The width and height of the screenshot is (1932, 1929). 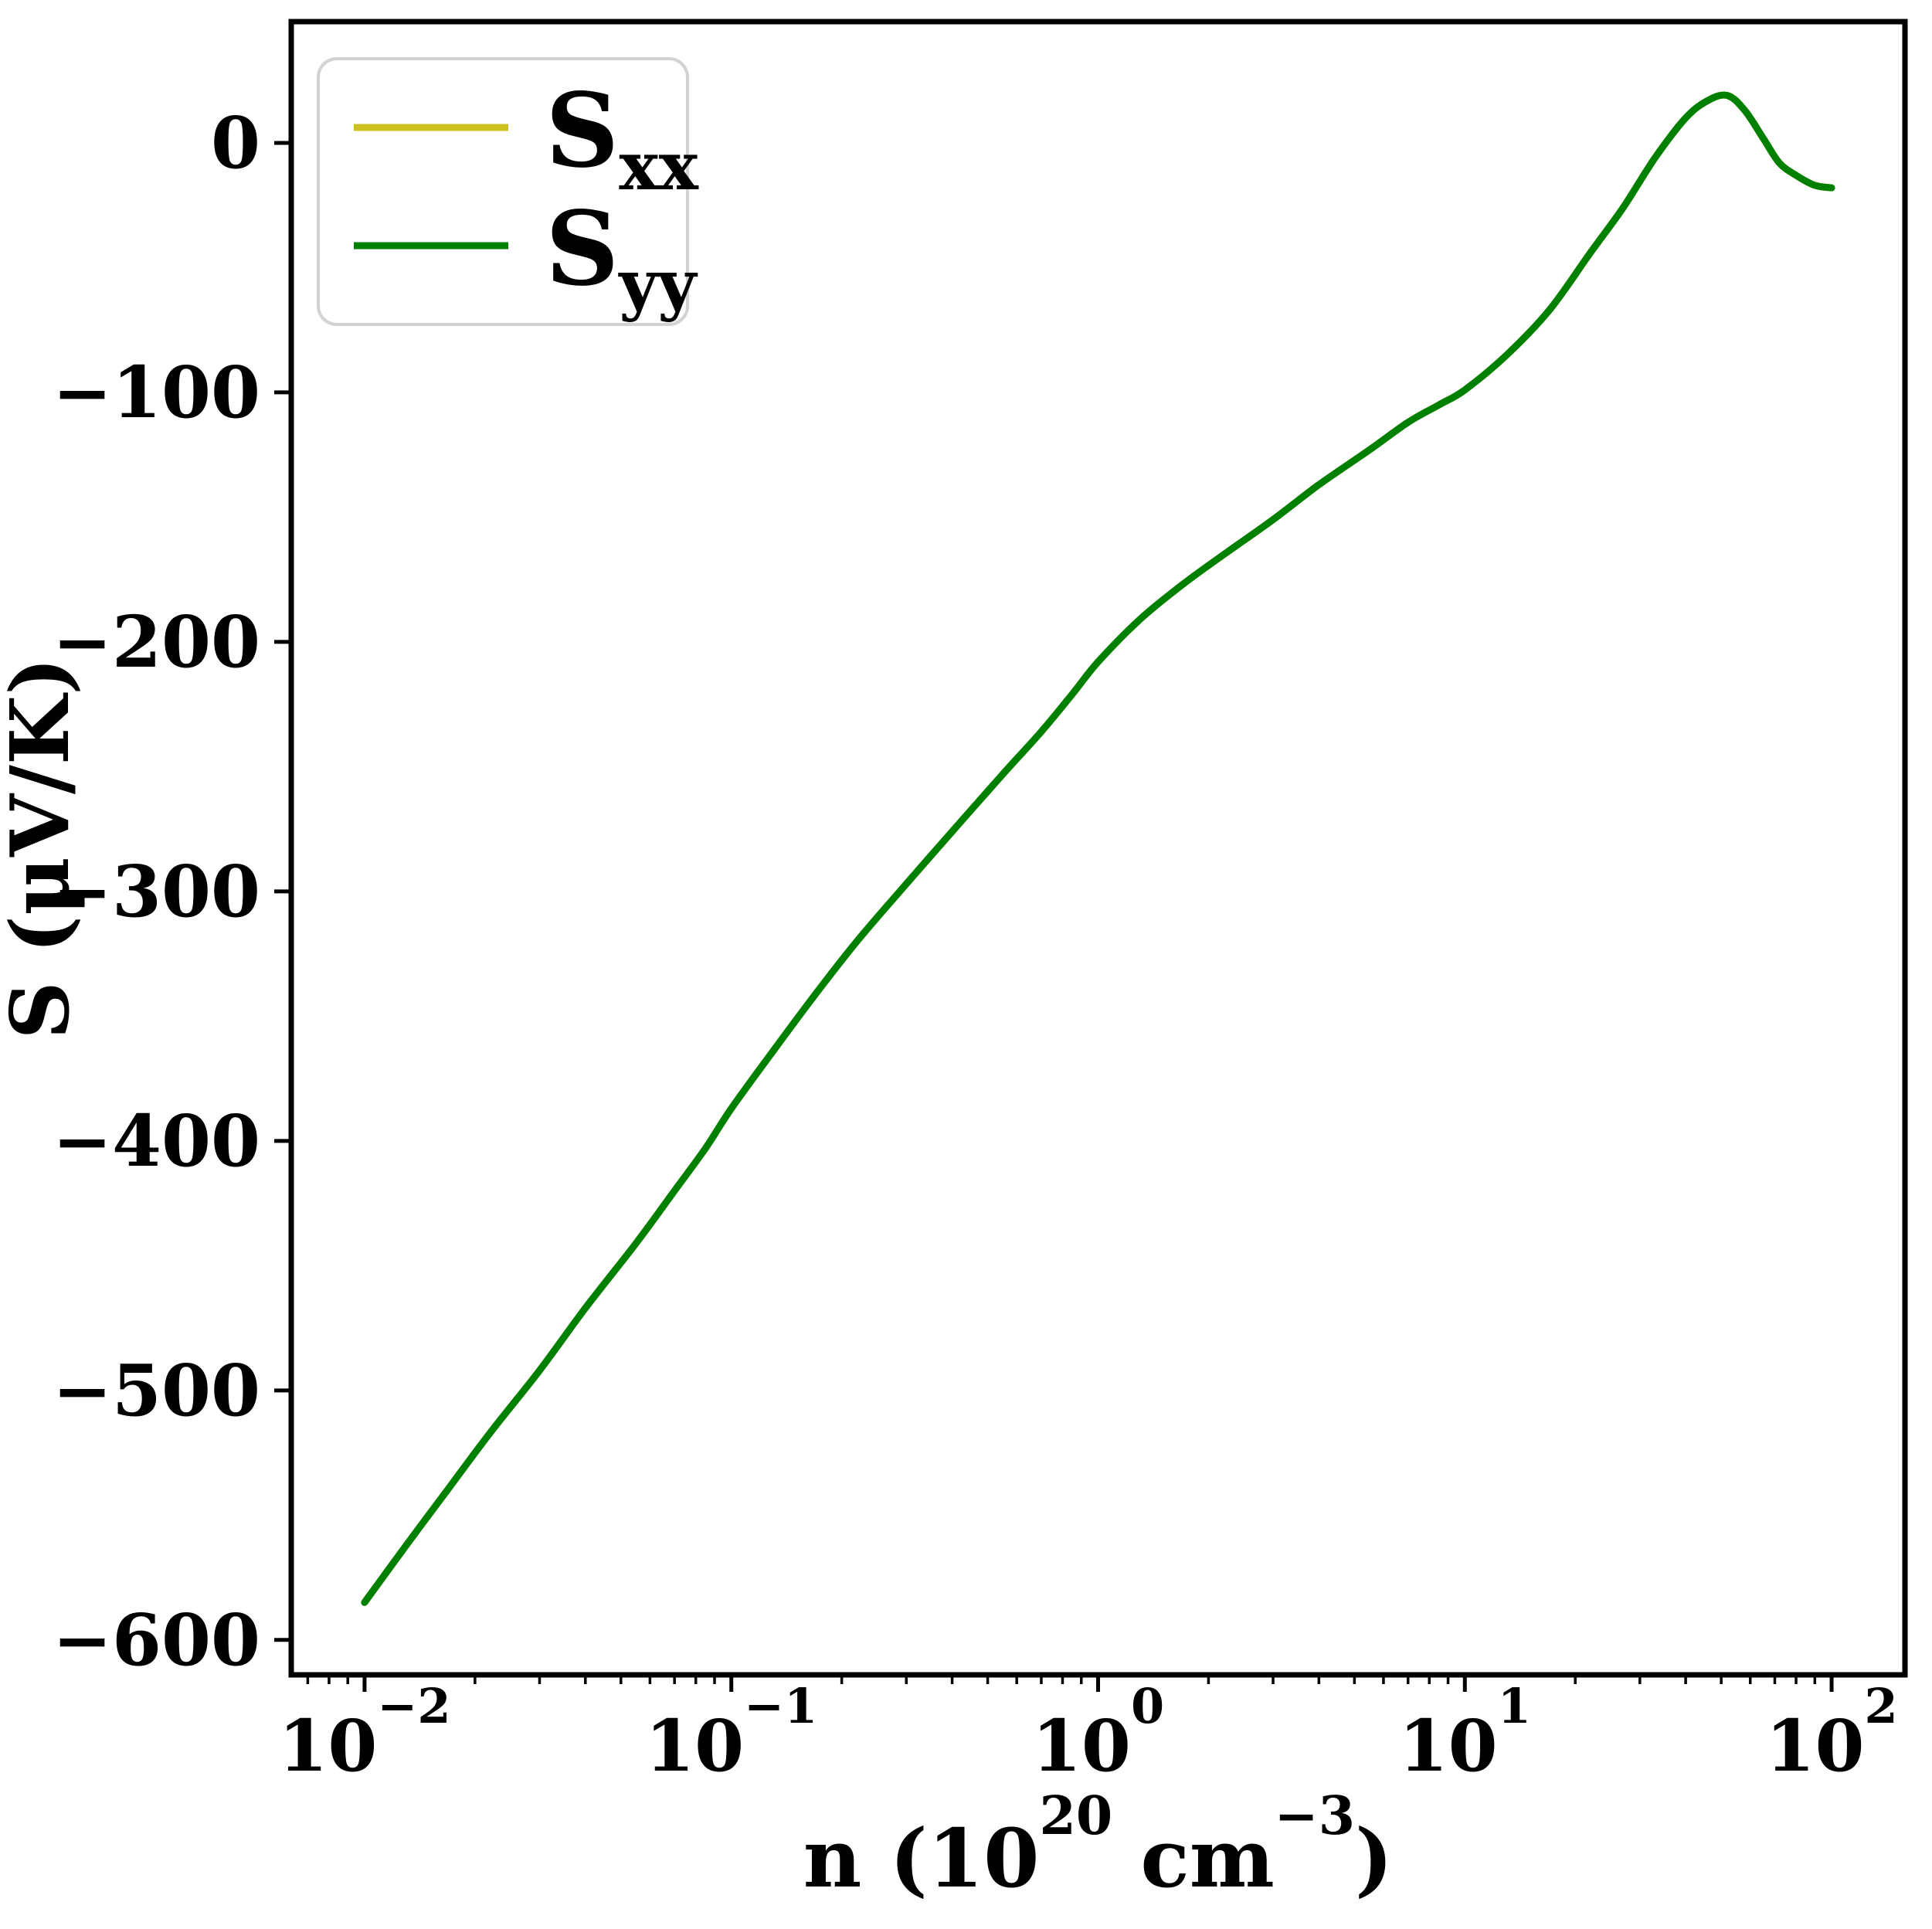 What do you see at coordinates (622, 138) in the screenshot?
I see `legend-label-S_xx: Sxx` at bounding box center [622, 138].